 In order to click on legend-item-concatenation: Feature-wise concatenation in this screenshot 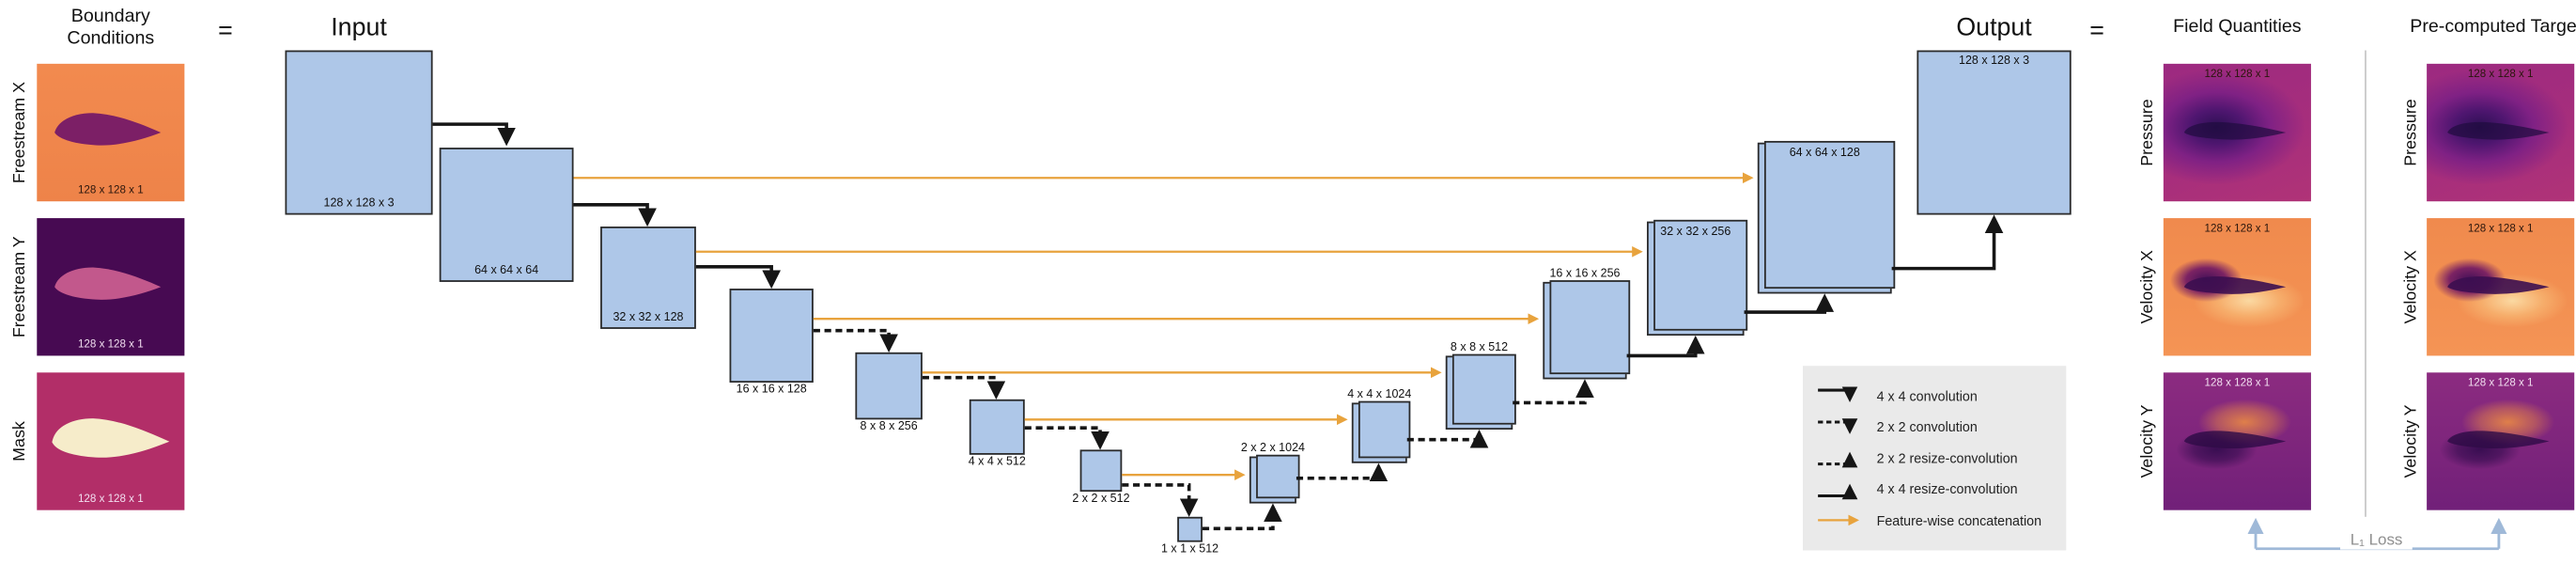, I will do `click(1935, 520)`.